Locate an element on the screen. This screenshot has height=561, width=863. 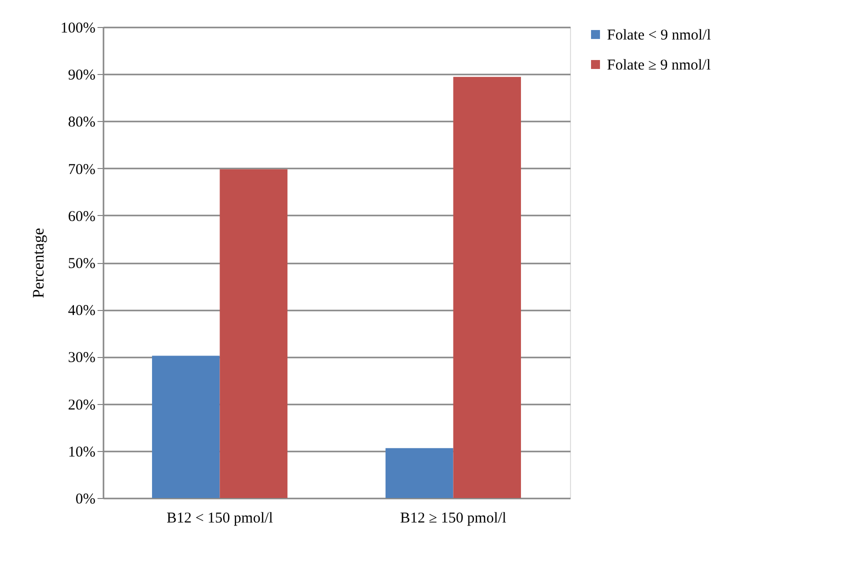
y-tick-label: 0% is located at coordinates (86, 500).